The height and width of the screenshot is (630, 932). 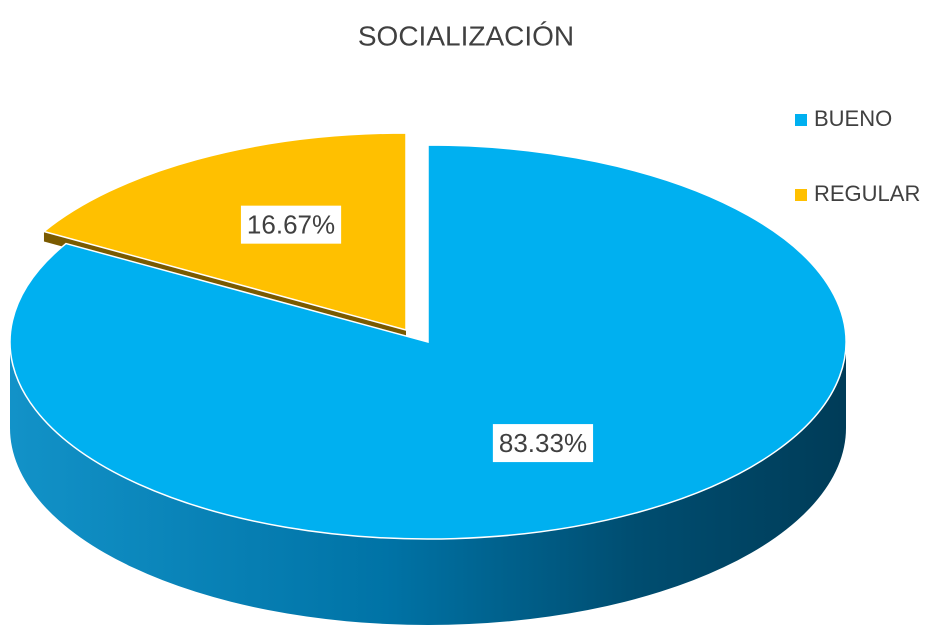 I want to click on data-label: 83.33%, so click(x=543, y=443).